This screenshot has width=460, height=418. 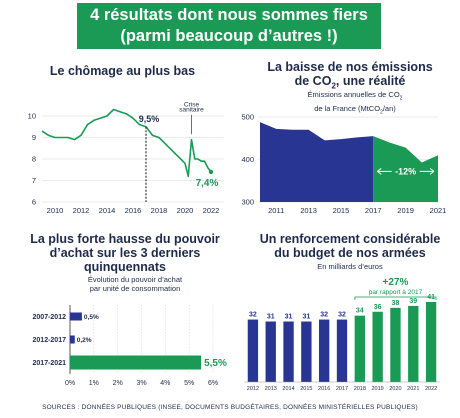 I want to click on co2-ytick-label: 400, so click(x=247, y=159).